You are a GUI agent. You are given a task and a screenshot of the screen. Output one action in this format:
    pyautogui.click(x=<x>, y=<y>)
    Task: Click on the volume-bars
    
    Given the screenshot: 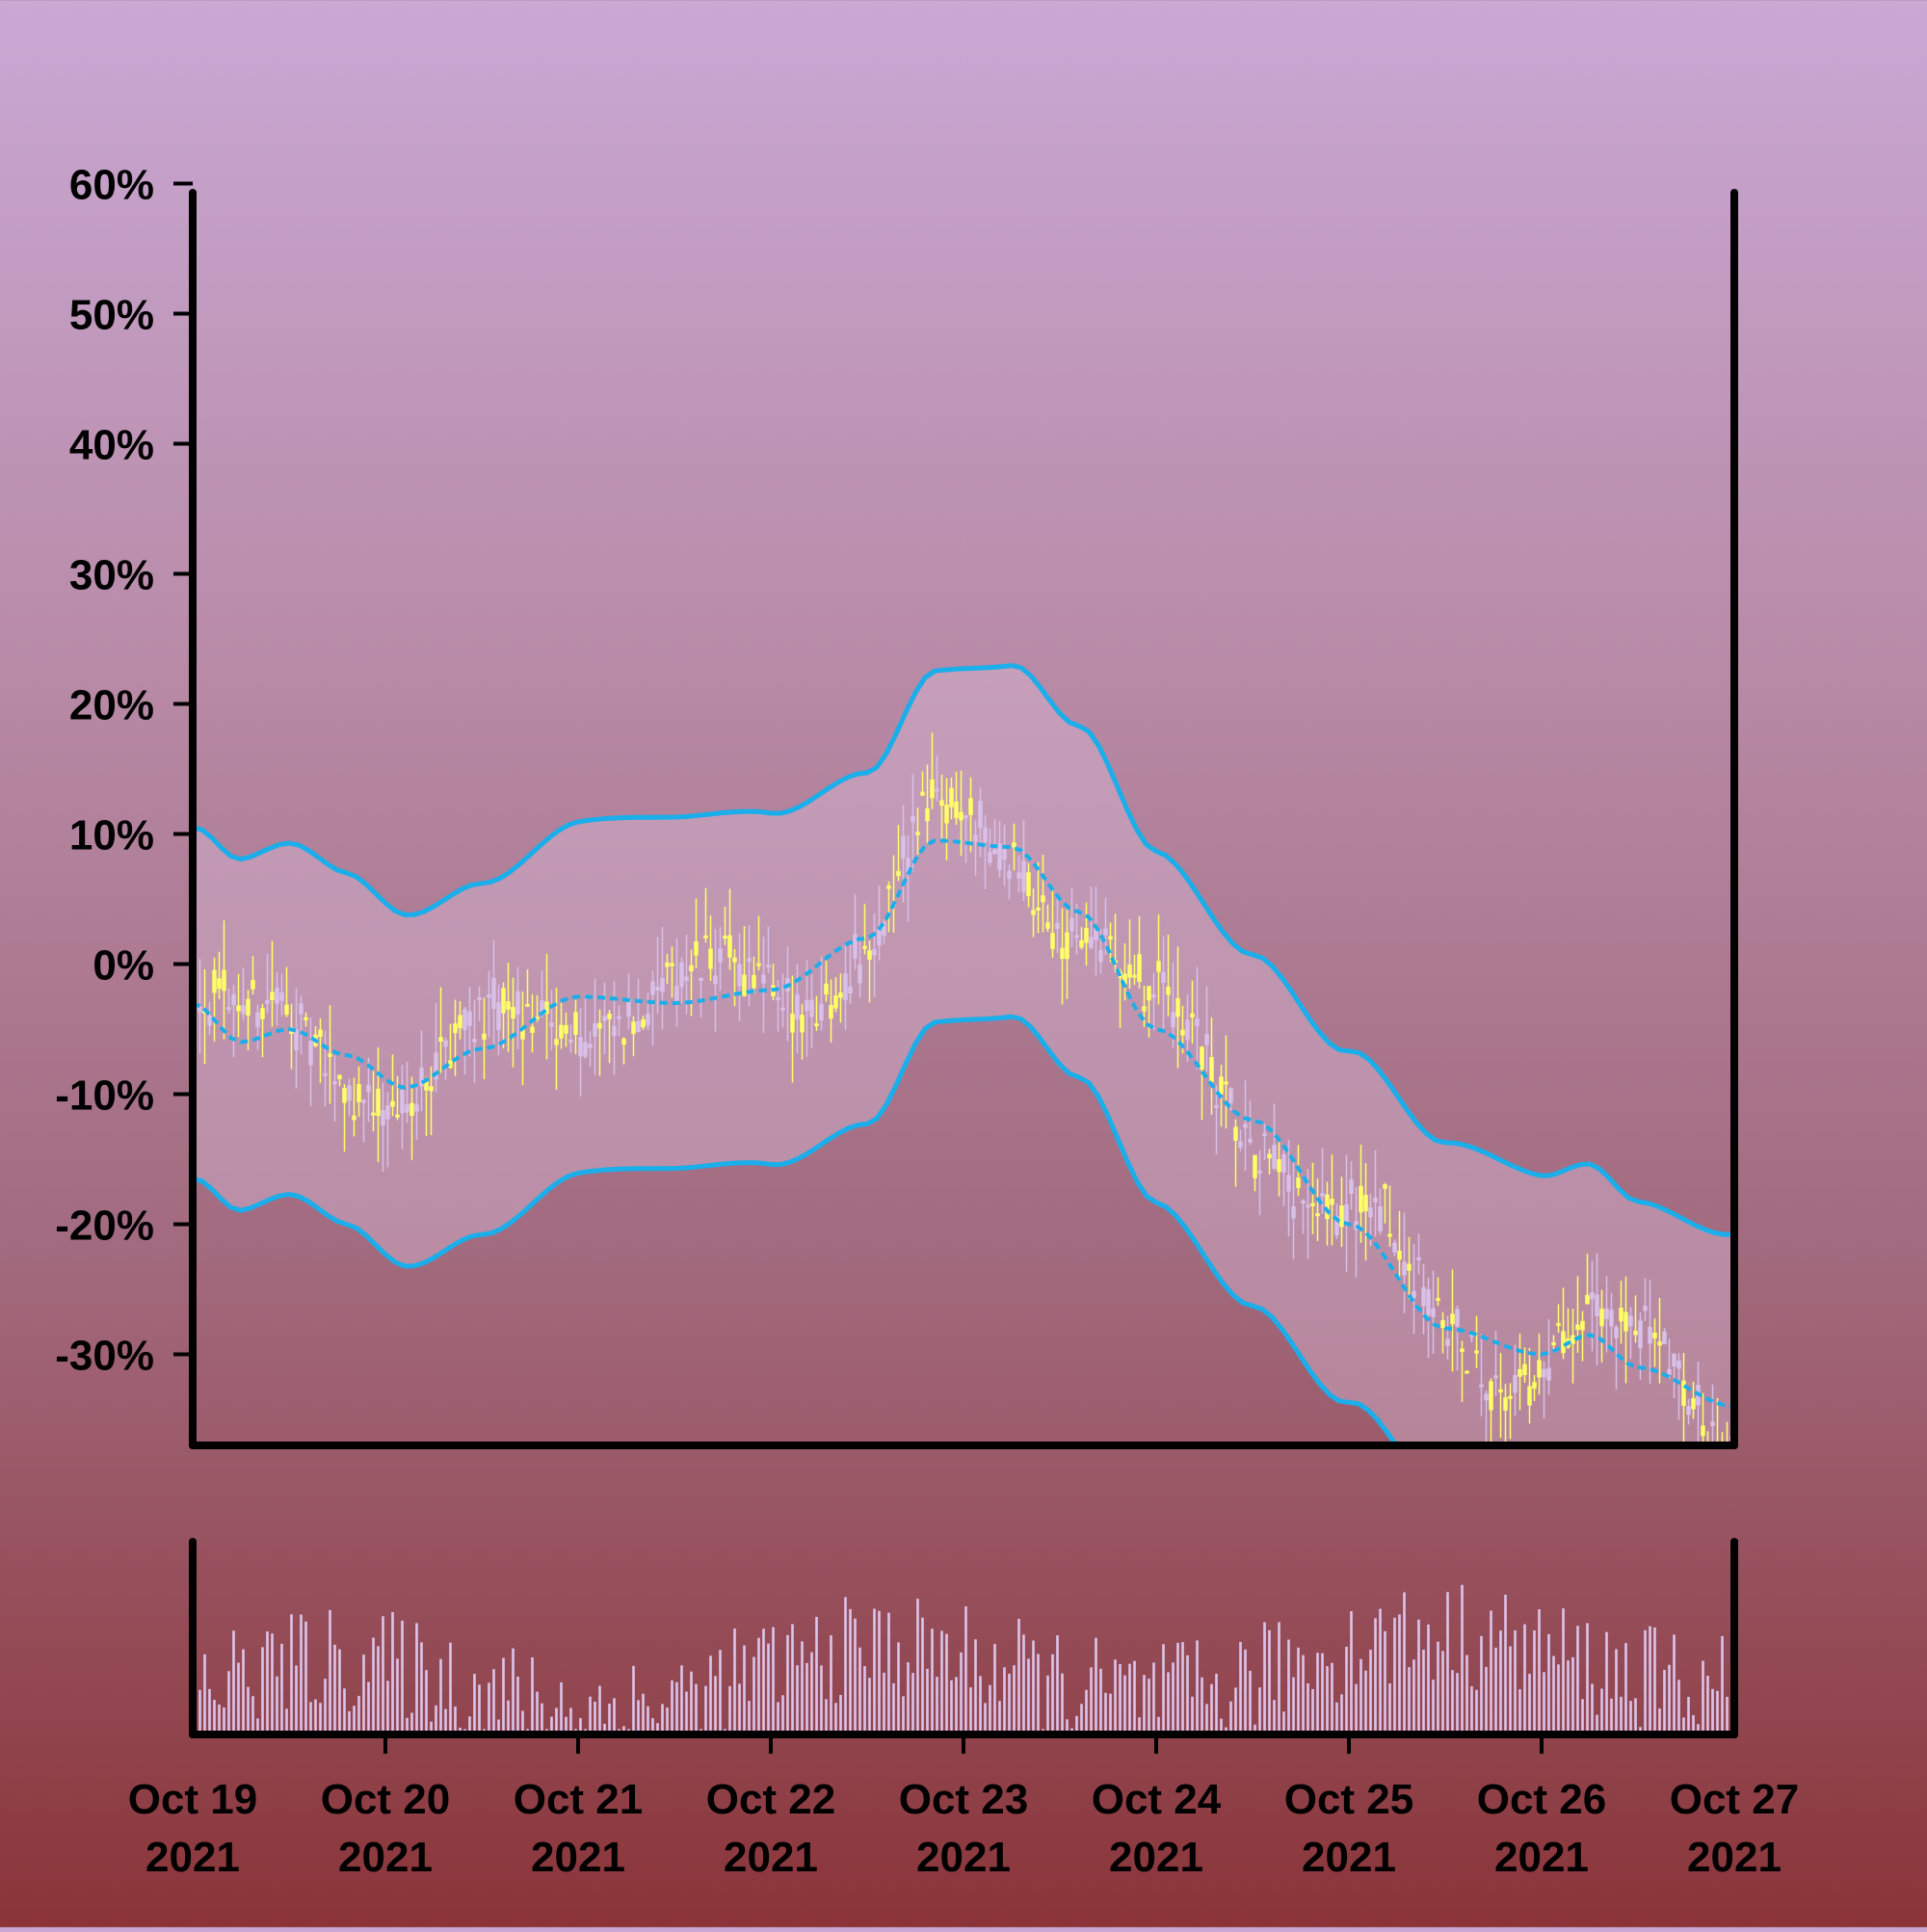 What is the action you would take?
    pyautogui.click(x=963, y=1659)
    